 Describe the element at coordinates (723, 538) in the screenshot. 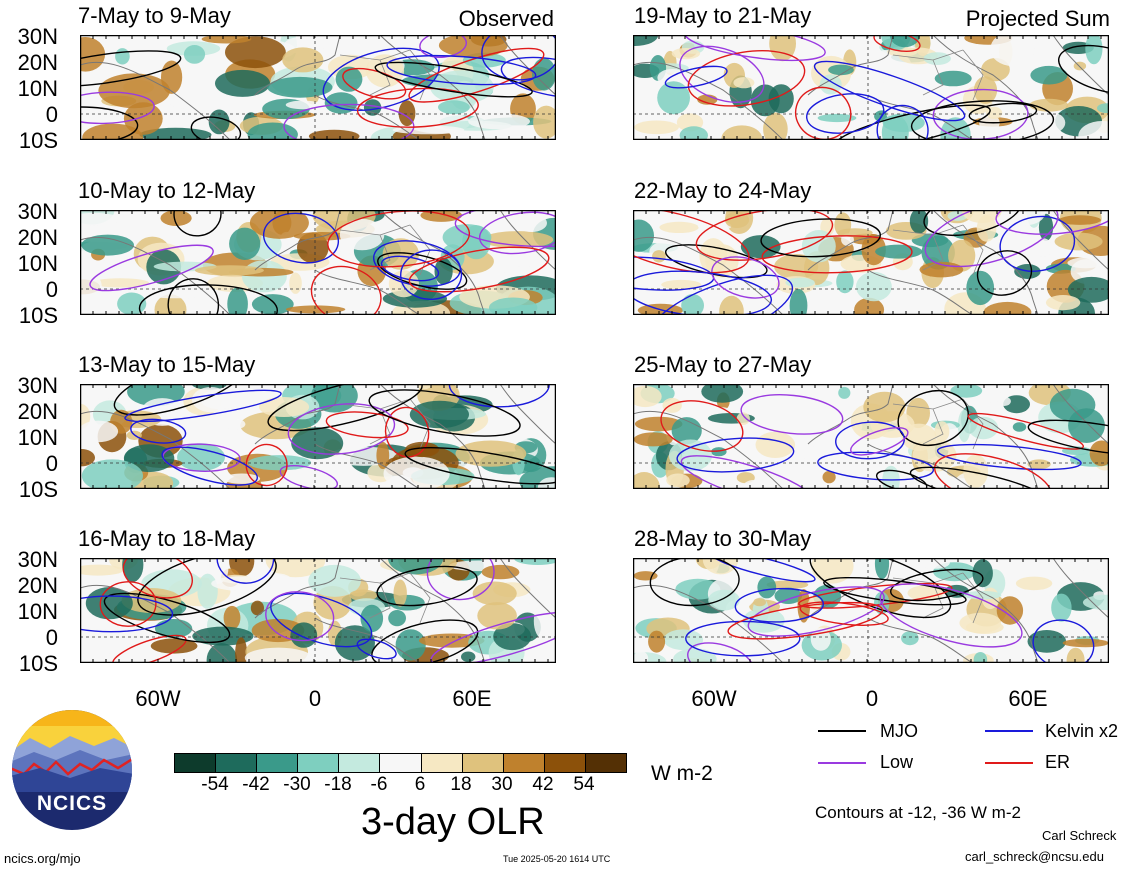

I see `panel-title: 28-May to 30-May` at that location.